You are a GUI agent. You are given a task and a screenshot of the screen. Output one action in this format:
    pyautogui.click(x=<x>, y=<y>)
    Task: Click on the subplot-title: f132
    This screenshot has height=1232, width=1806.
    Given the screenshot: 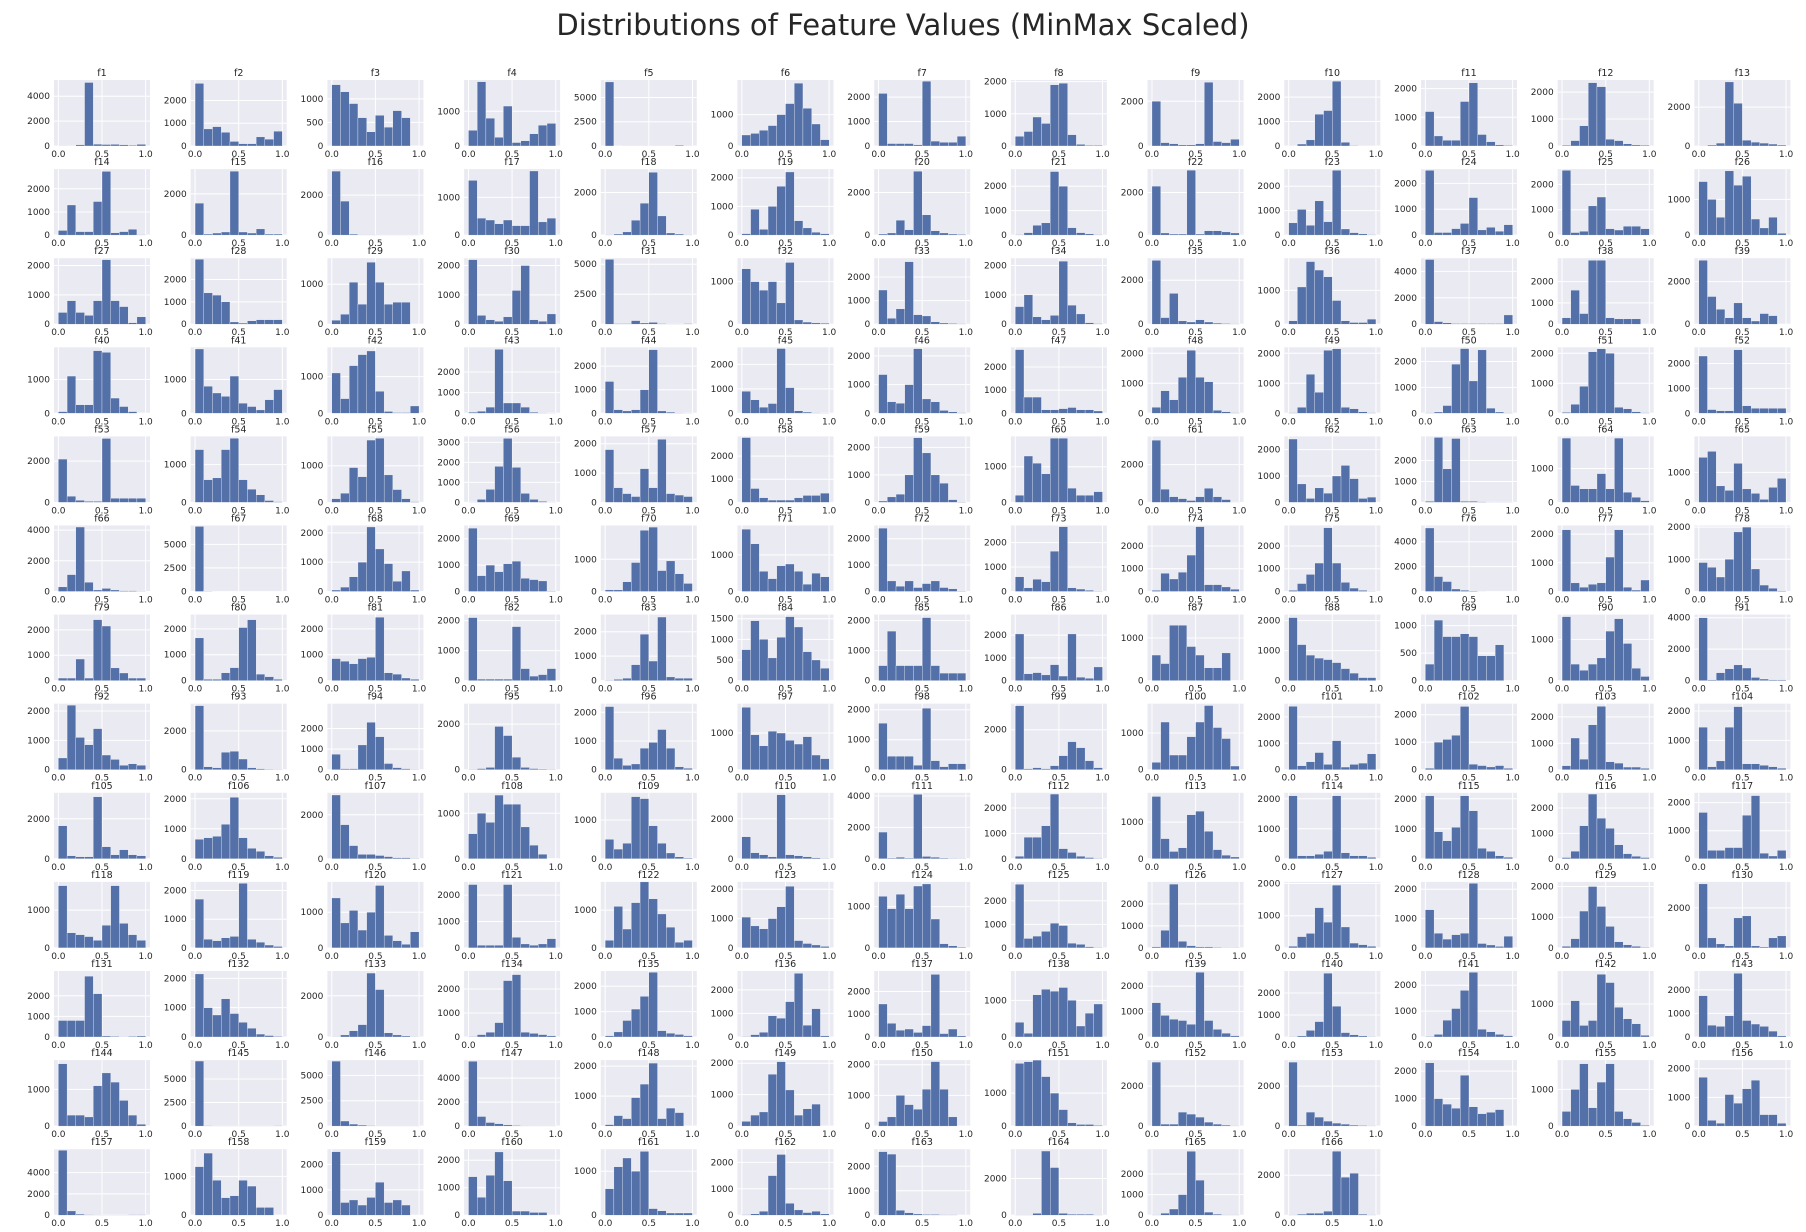 What is the action you would take?
    pyautogui.click(x=238, y=964)
    